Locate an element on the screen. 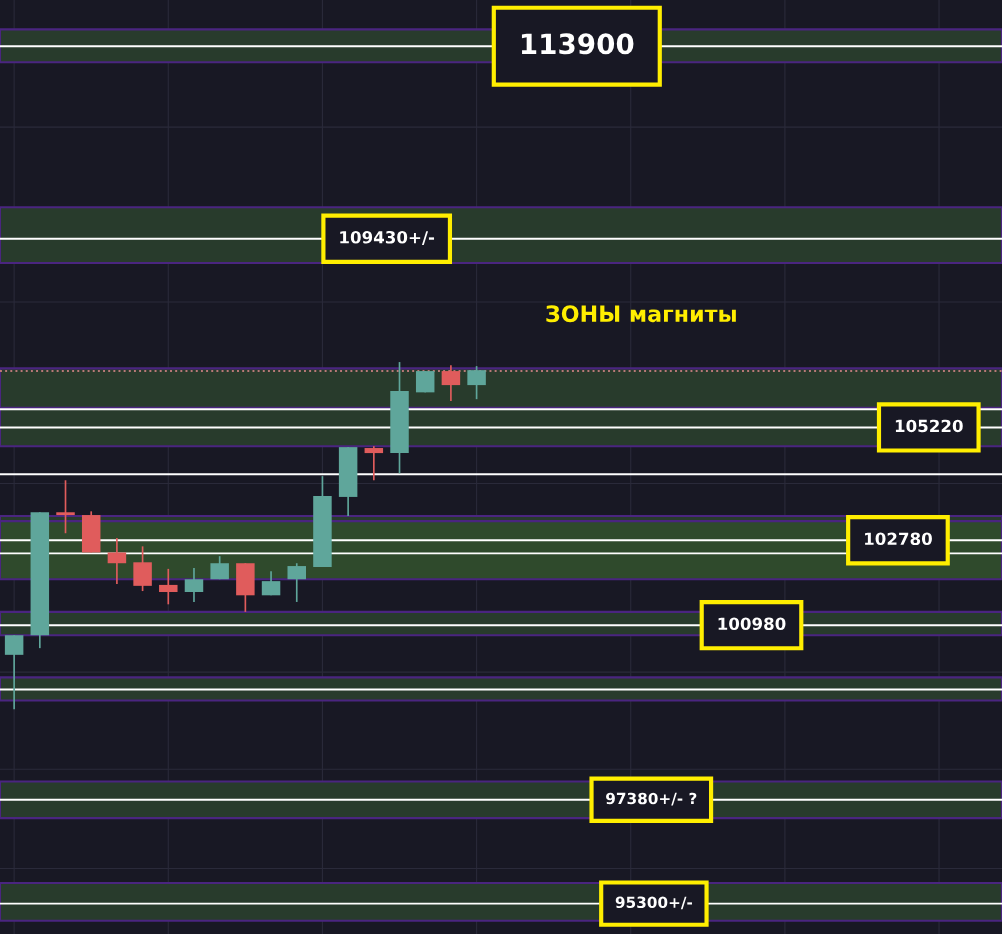  ref-line-label: 97380+/- ? is located at coordinates (651, 799).